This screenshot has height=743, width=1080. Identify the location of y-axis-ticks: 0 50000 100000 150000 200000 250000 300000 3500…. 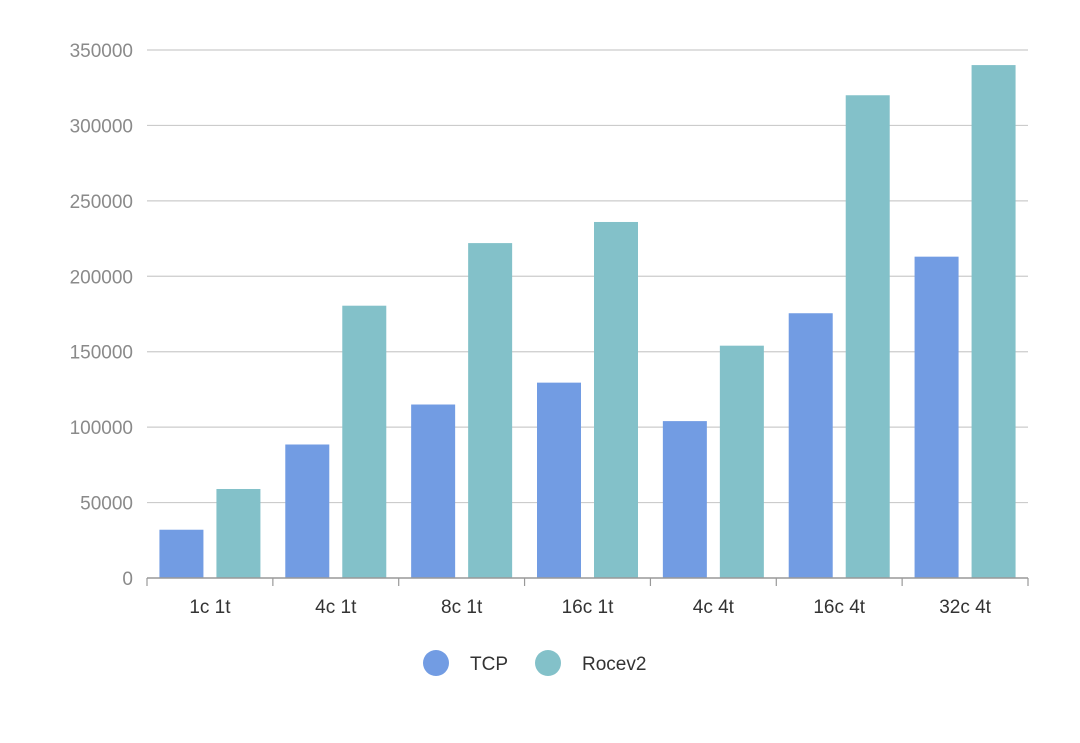
(101, 315).